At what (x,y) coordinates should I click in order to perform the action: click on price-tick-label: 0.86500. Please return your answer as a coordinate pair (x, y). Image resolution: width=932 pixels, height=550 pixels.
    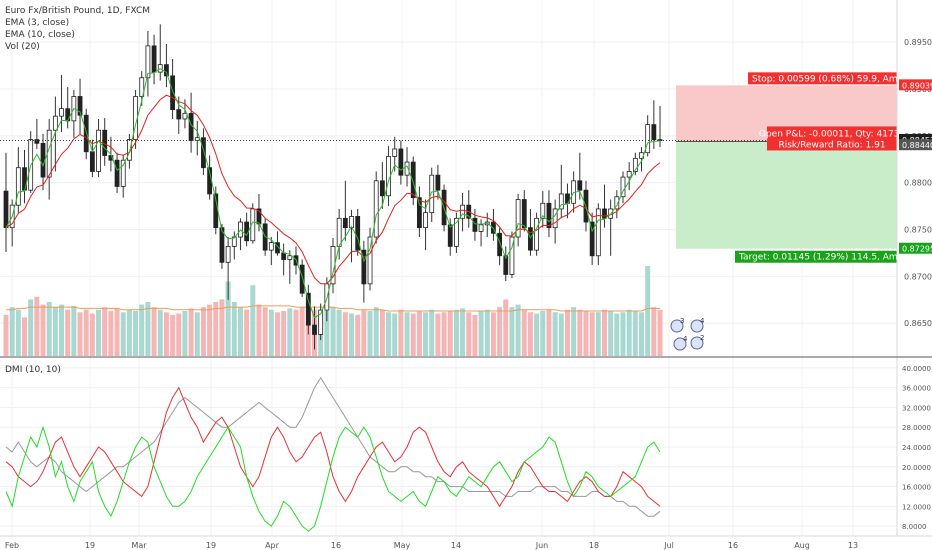
    Looking at the image, I should click on (918, 323).